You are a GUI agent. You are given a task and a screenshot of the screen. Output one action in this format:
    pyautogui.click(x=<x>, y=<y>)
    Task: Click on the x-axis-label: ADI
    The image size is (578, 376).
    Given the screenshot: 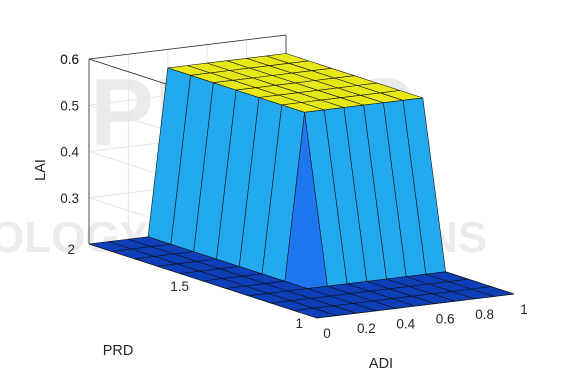 What is the action you would take?
    pyautogui.click(x=381, y=364)
    